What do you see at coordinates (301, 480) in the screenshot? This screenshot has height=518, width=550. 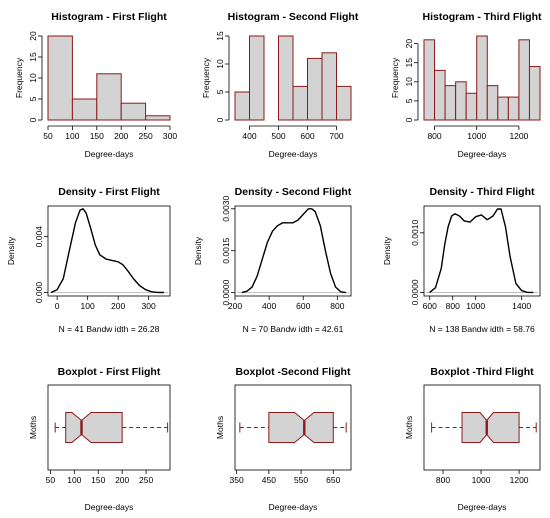 I see `x-tick-label: 550` at bounding box center [301, 480].